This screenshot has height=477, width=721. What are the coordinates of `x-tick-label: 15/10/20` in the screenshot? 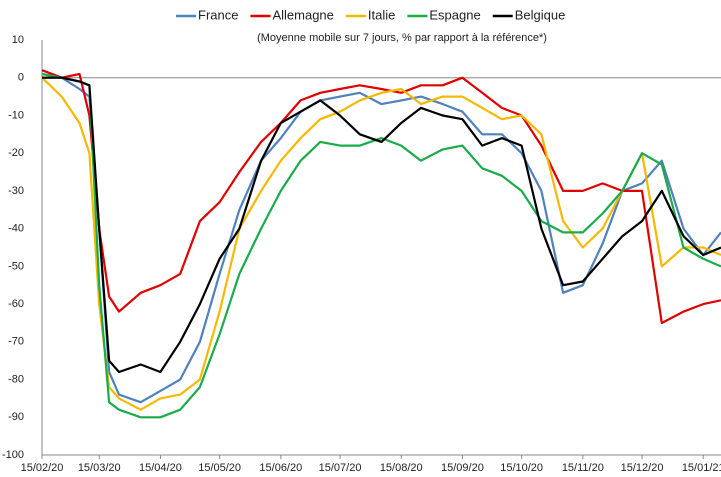 It's located at (521, 468).